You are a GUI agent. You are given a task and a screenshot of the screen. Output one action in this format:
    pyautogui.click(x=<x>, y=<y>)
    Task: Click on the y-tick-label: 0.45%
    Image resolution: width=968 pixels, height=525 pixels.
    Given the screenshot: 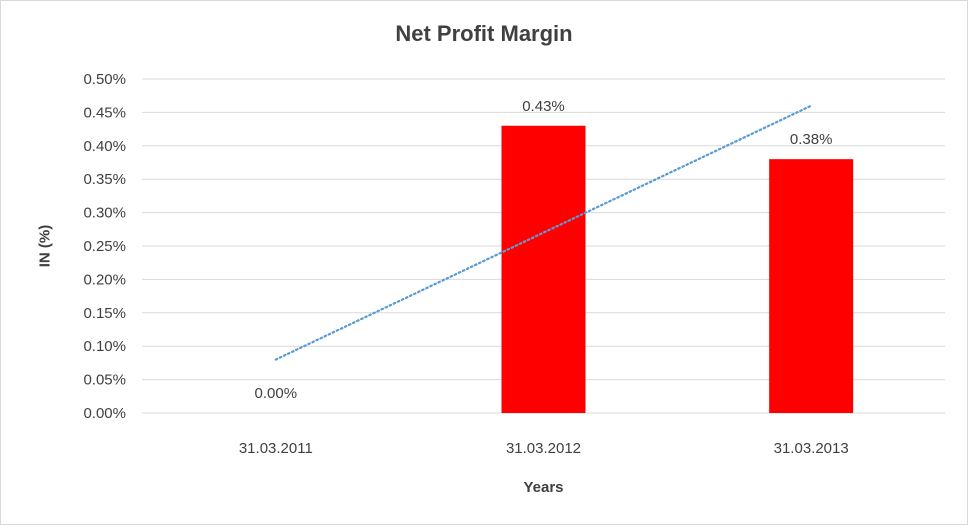 What is the action you would take?
    pyautogui.click(x=104, y=112)
    